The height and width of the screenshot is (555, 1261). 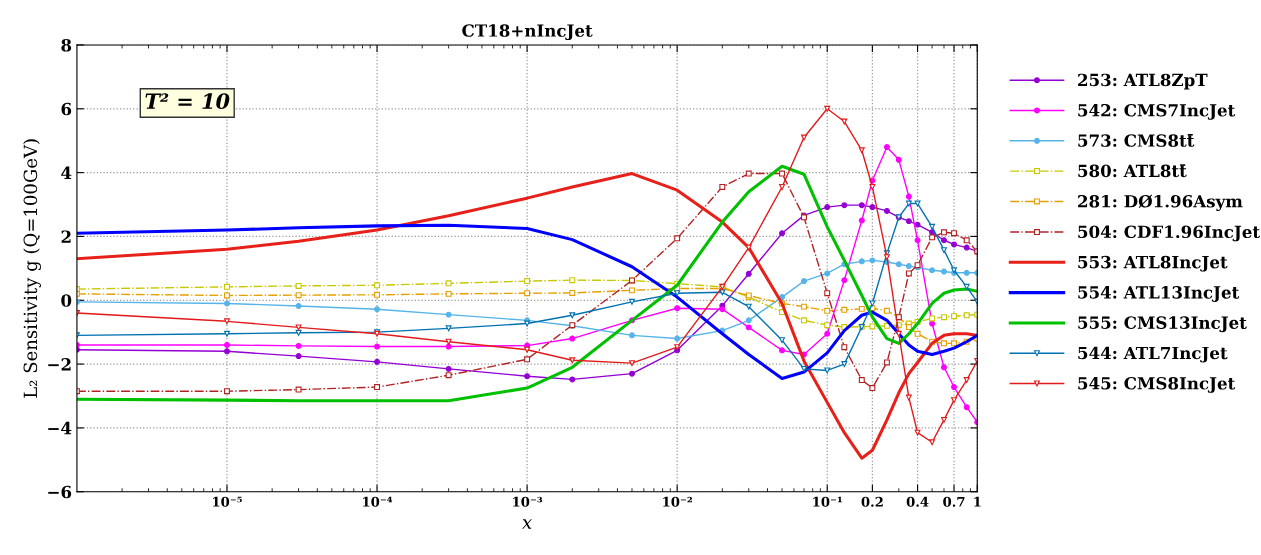 I want to click on x-tick-label: 10⁻⁵, so click(x=227, y=501).